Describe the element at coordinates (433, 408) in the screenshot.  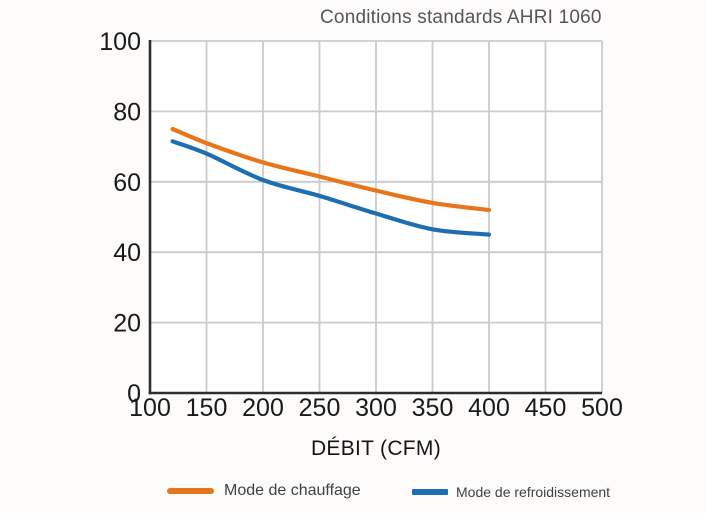
I see `svg-text: 350` at that location.